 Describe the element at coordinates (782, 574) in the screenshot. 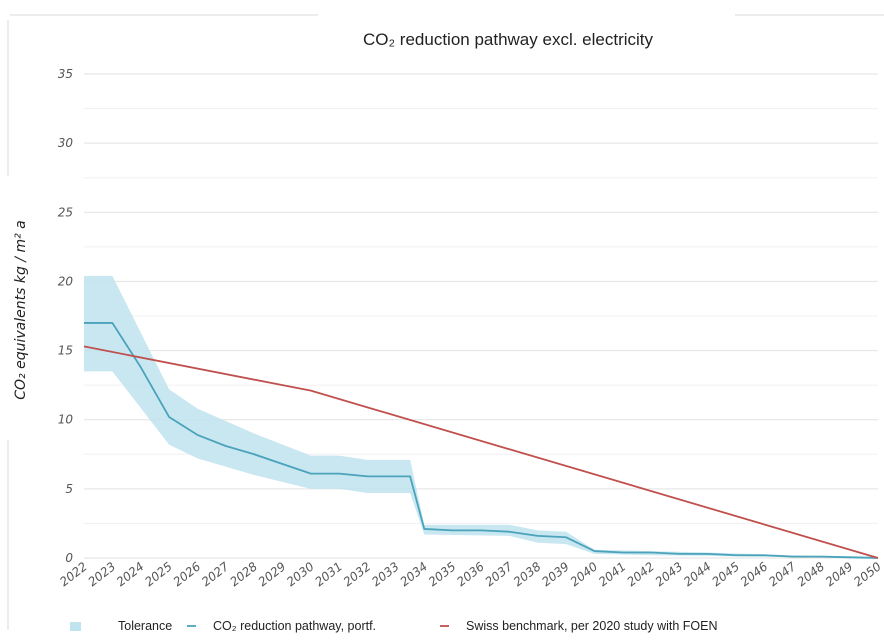

I see `x-tick-label: 2047` at that location.